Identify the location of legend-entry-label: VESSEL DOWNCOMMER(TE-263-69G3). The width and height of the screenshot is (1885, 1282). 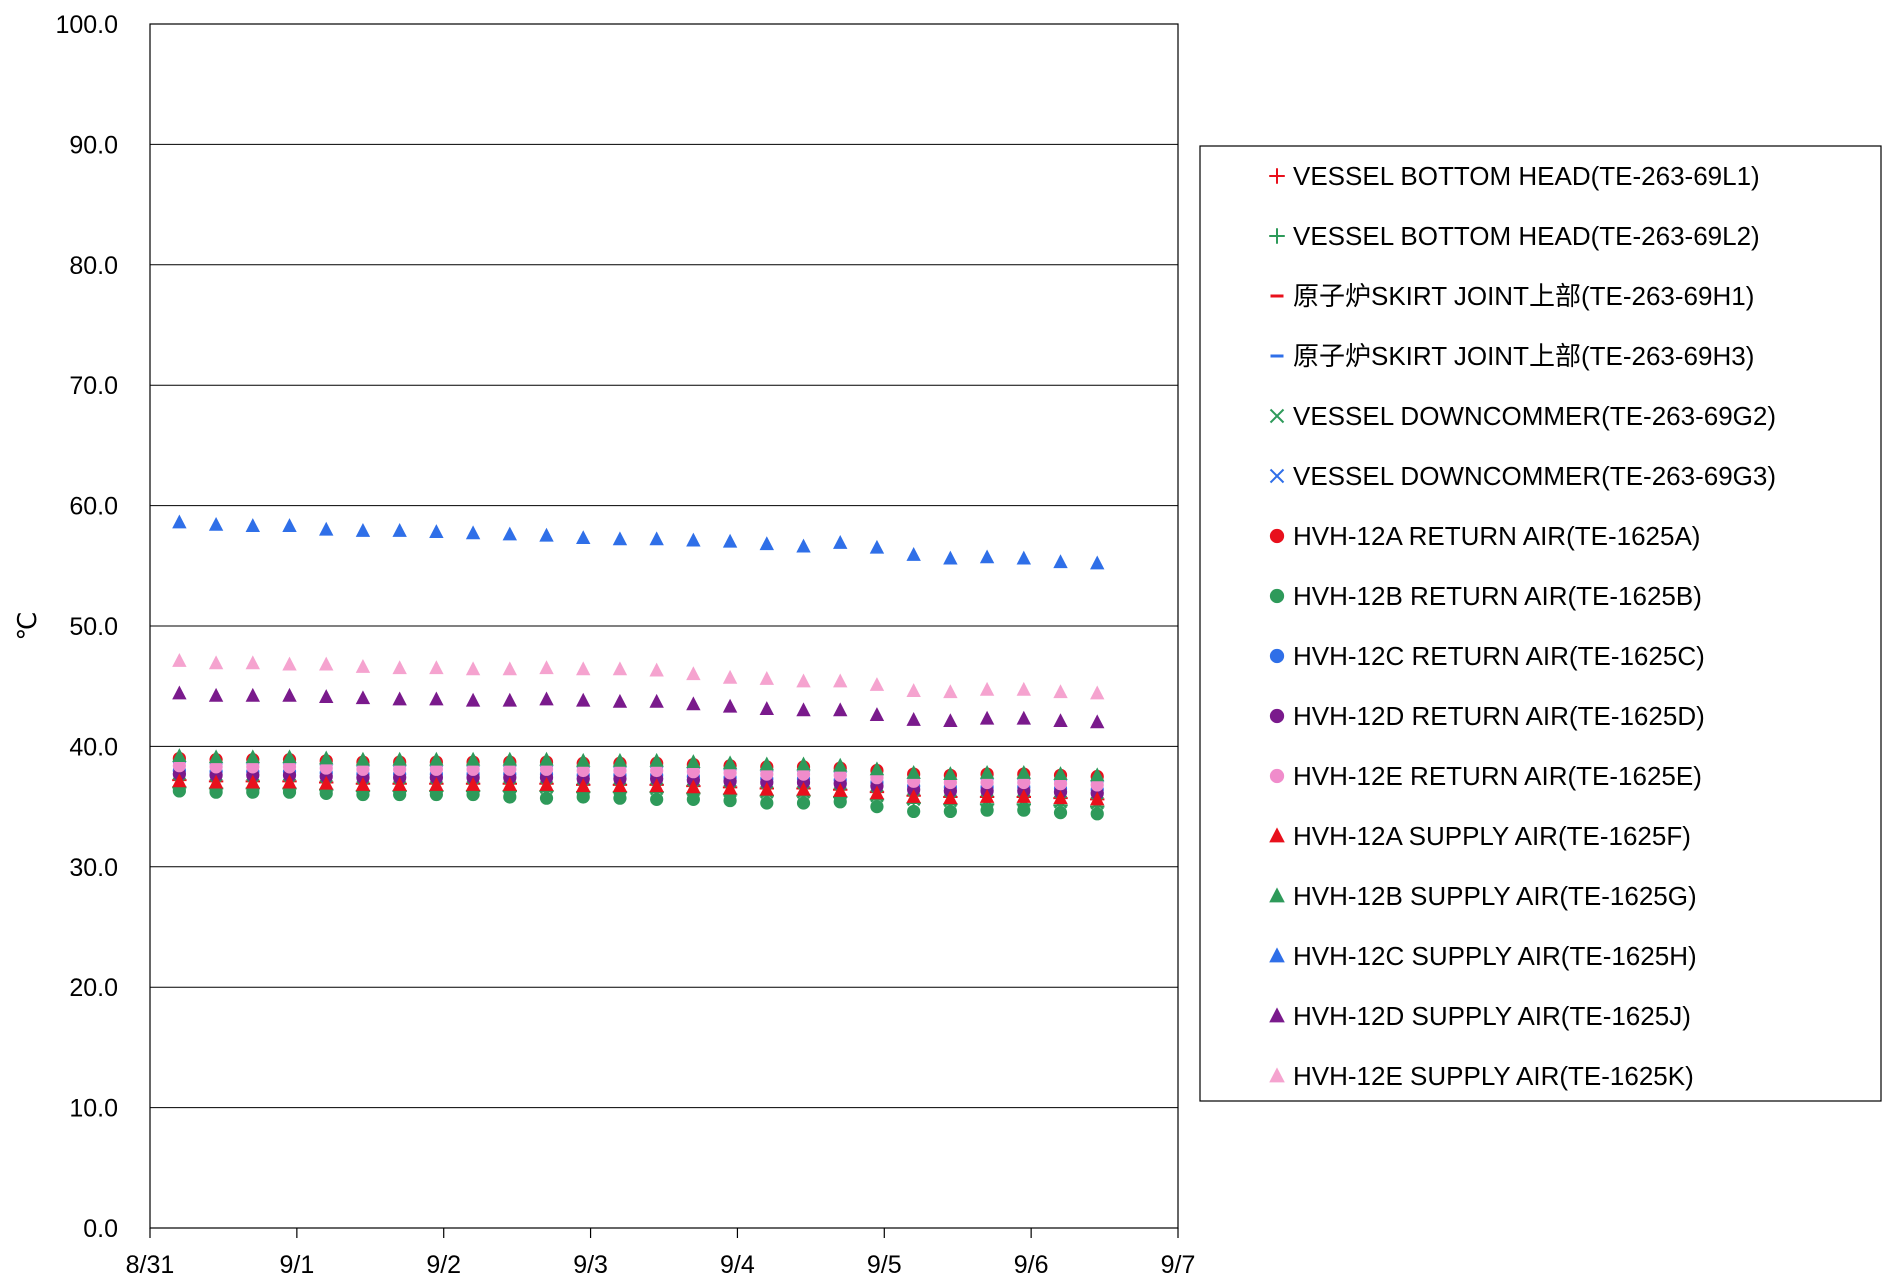
(1534, 476).